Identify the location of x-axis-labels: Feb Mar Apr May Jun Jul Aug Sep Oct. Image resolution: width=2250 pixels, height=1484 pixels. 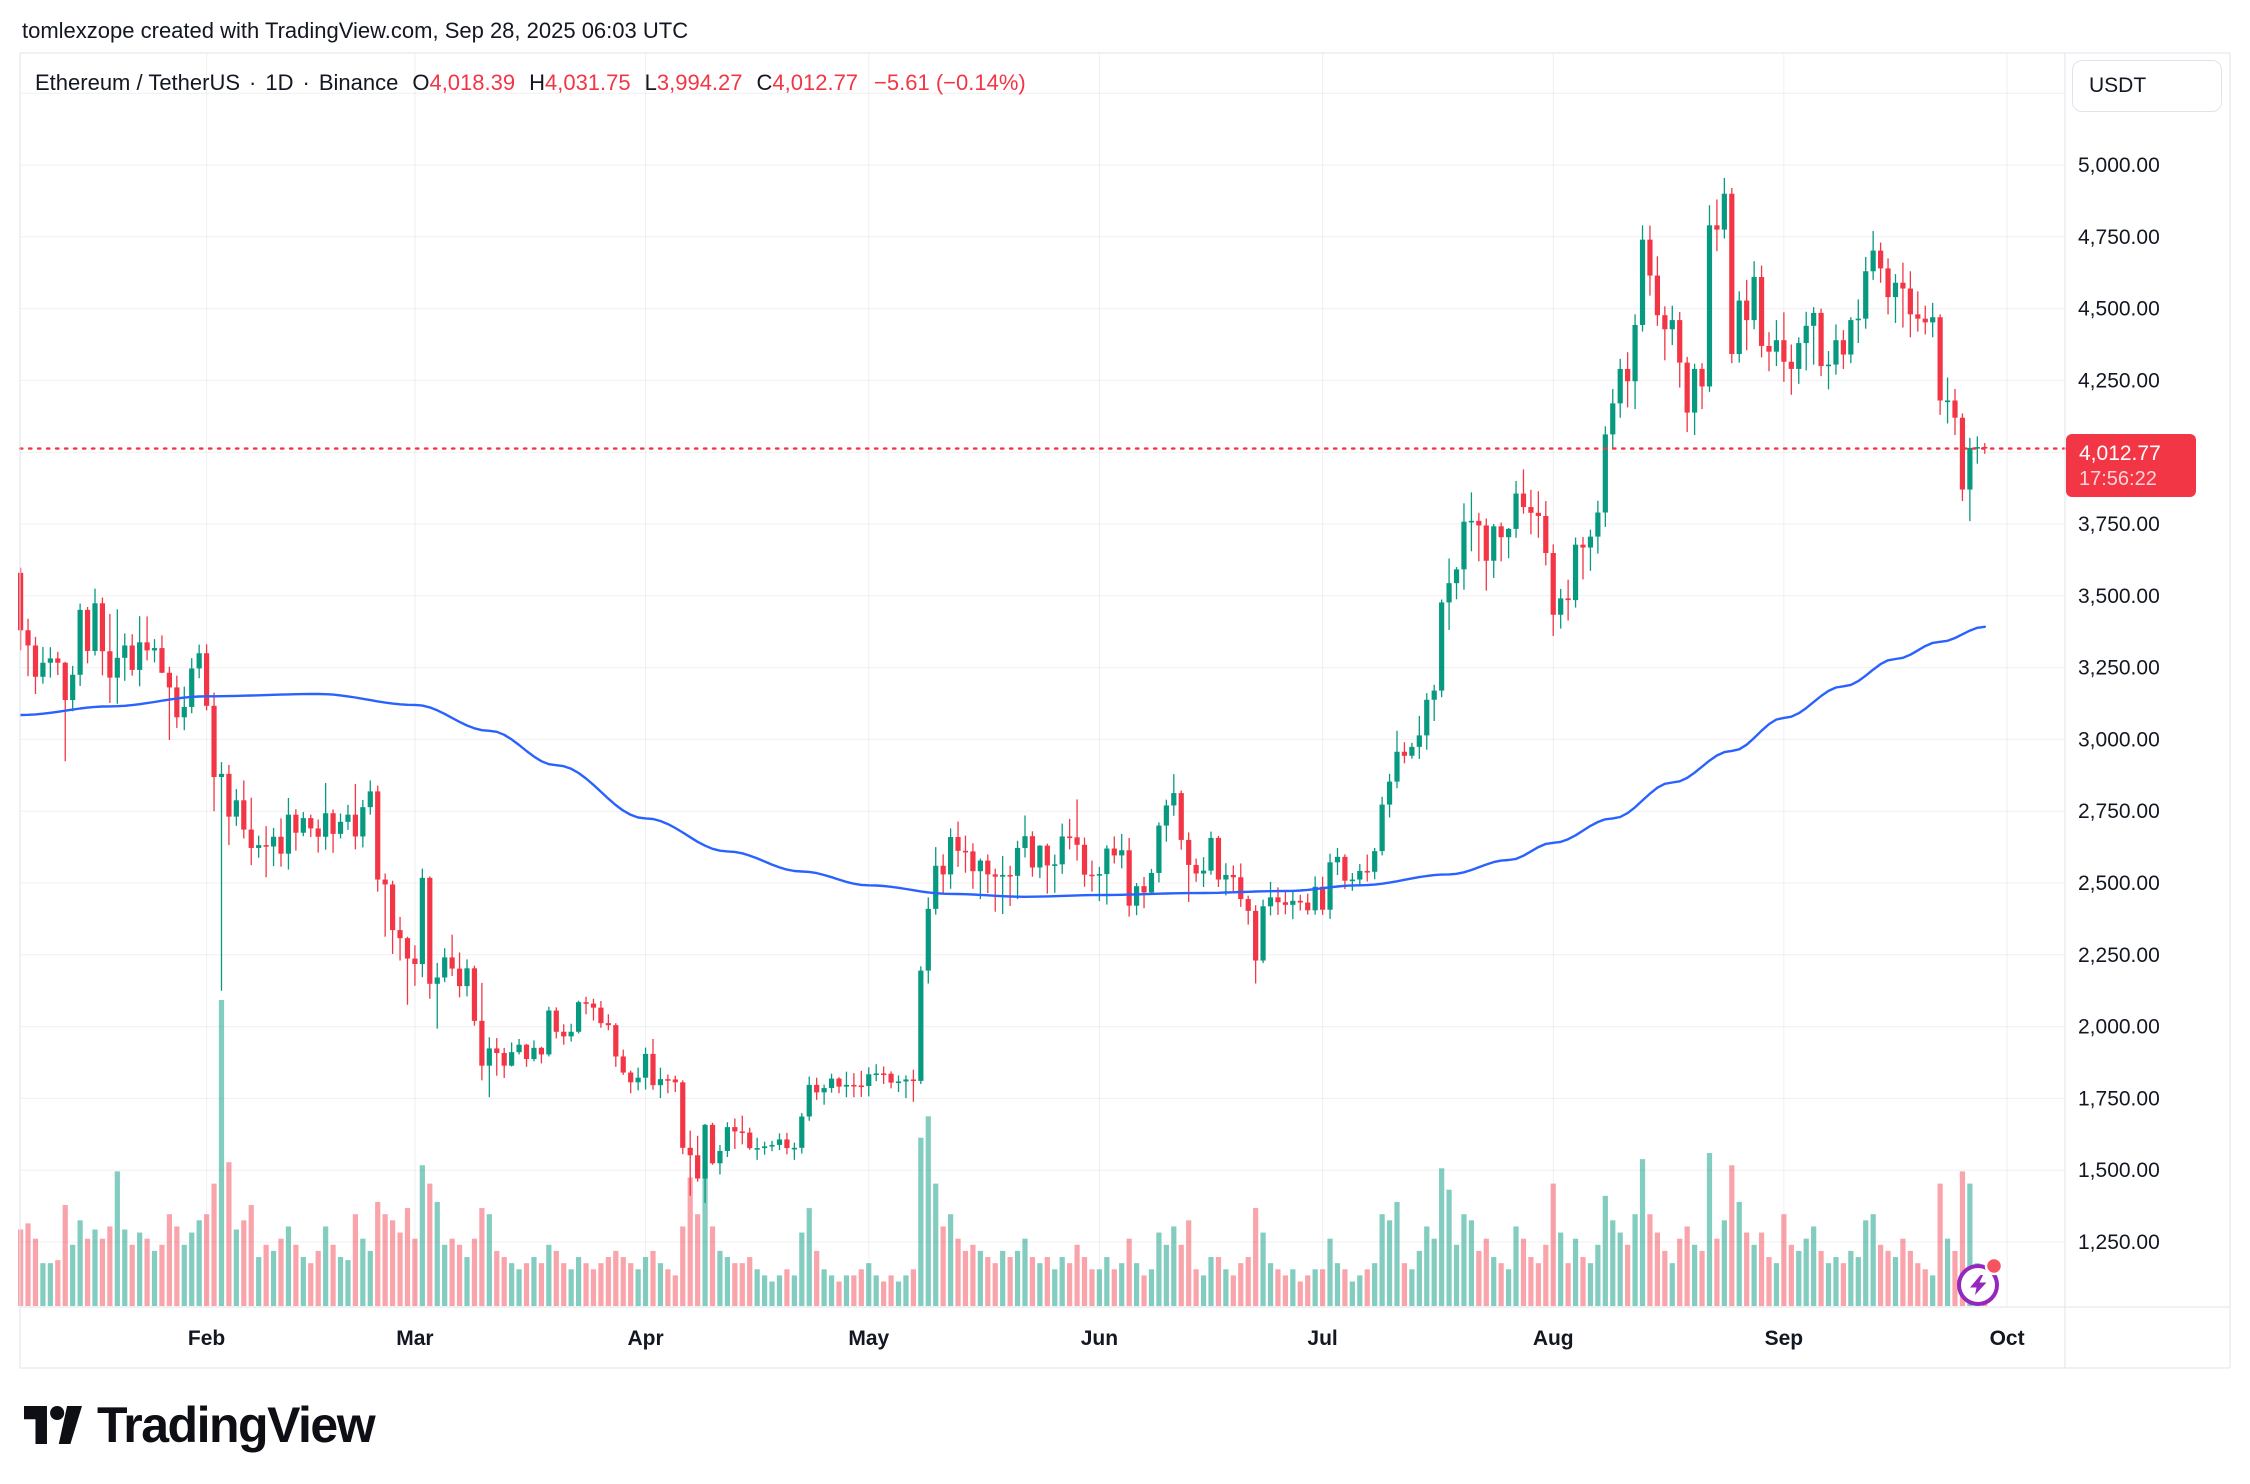
(1106, 1338).